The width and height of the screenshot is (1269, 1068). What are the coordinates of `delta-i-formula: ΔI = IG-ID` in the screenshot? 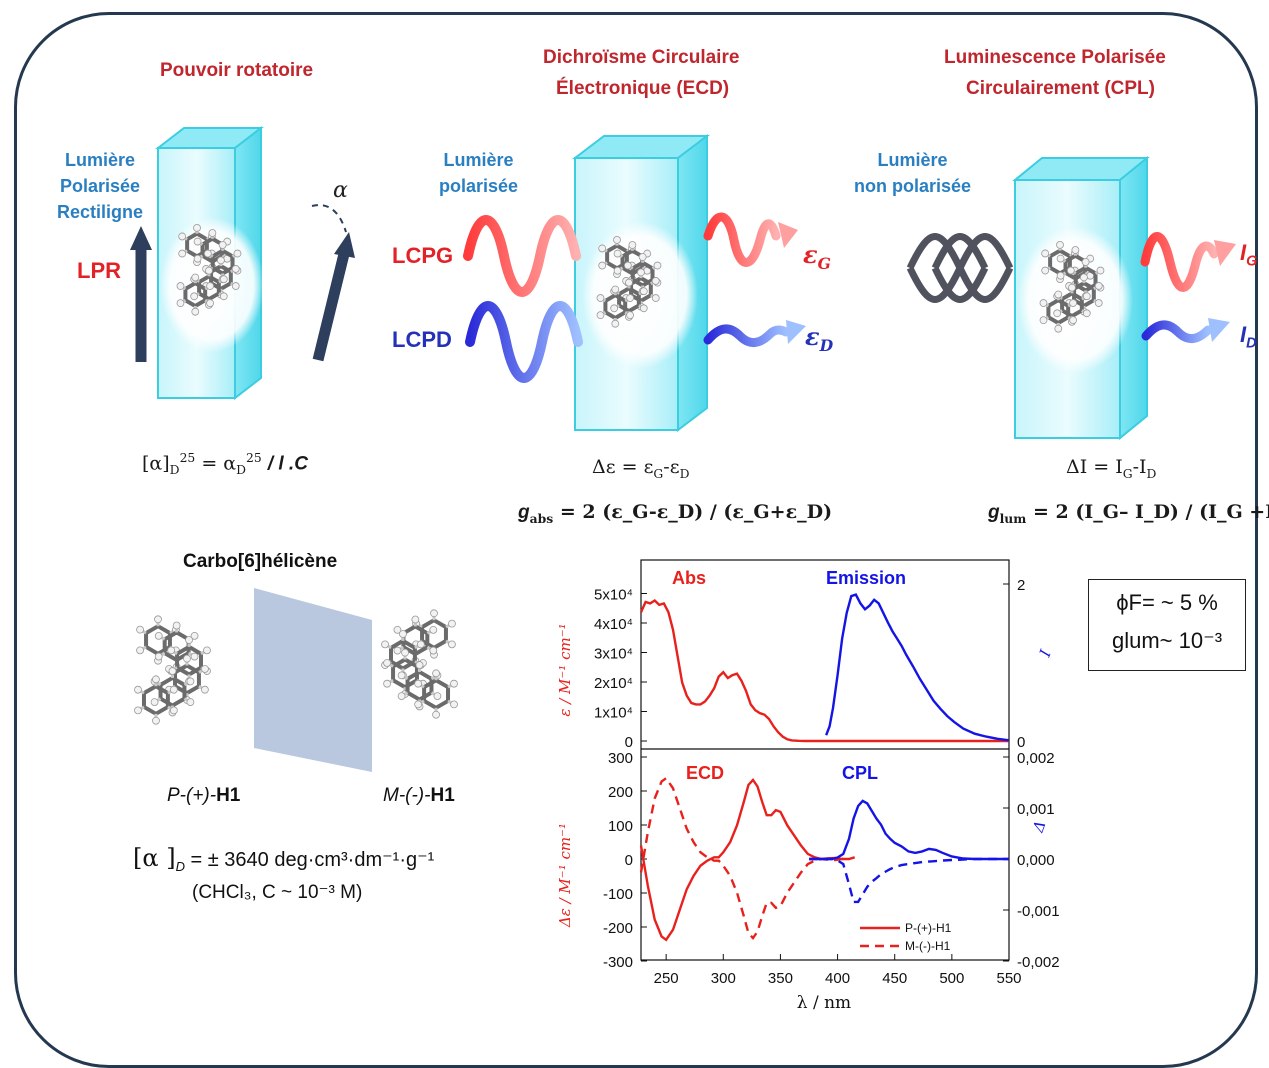 It's located at (1111, 468).